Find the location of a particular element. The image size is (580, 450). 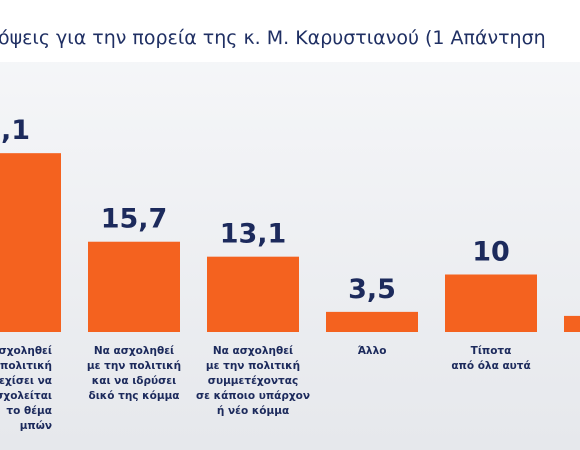

category-label: συνεχίσει να is located at coordinates (26, 381).